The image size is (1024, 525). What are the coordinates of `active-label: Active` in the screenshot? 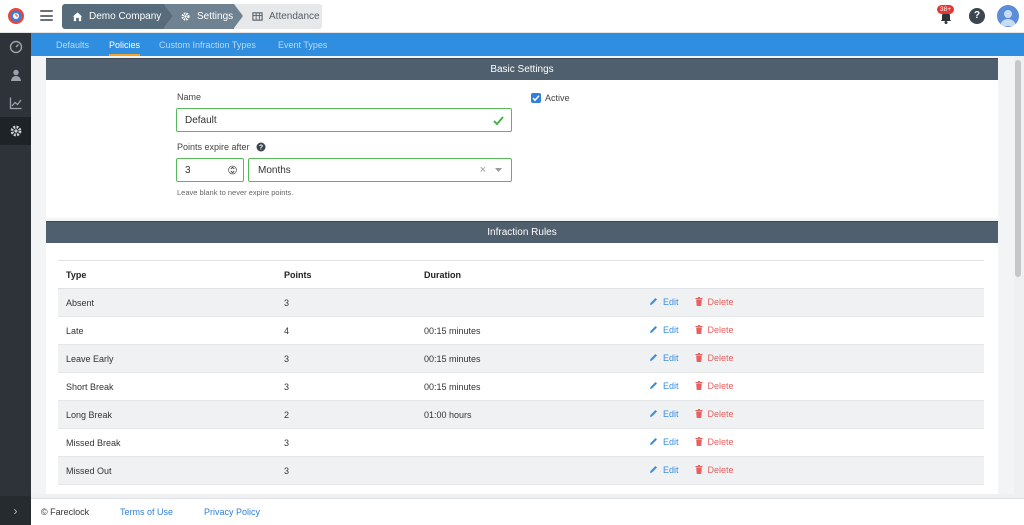 It's located at (557, 98).